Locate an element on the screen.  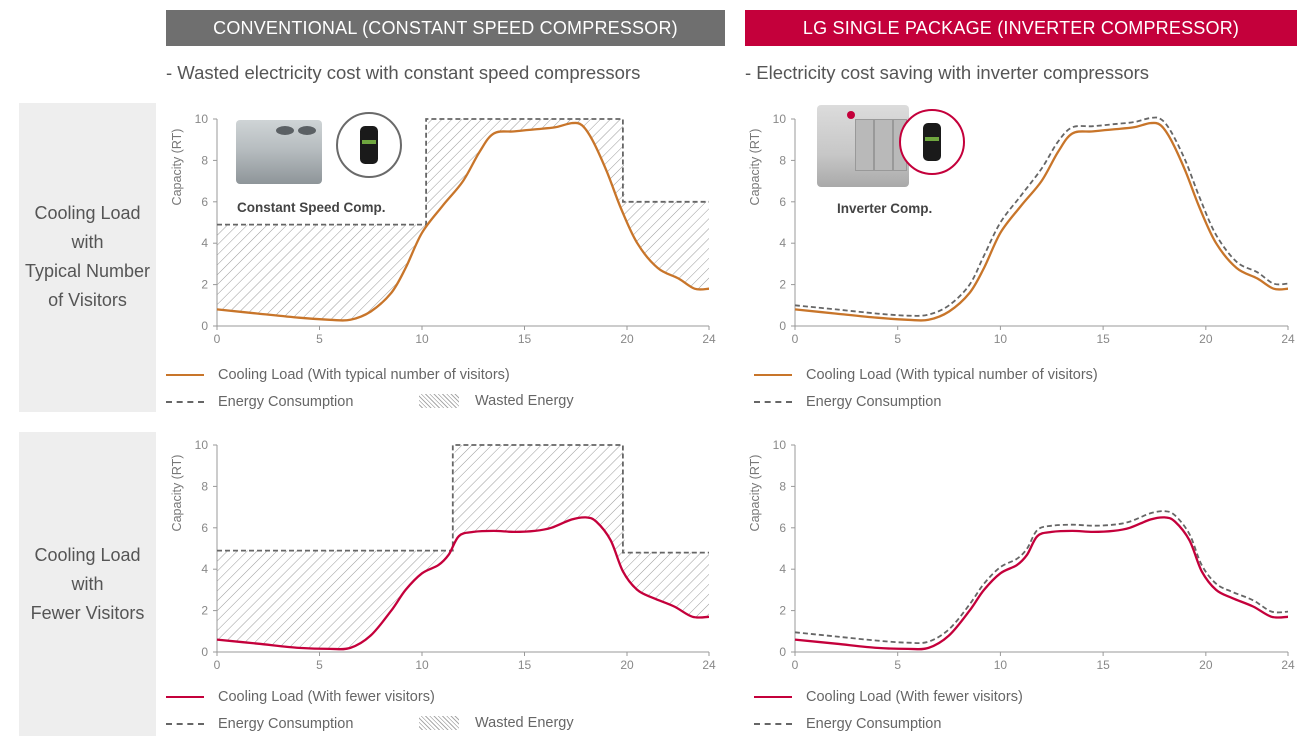
inset-inverter: Inverter Comp. is located at coordinates (895, 162).